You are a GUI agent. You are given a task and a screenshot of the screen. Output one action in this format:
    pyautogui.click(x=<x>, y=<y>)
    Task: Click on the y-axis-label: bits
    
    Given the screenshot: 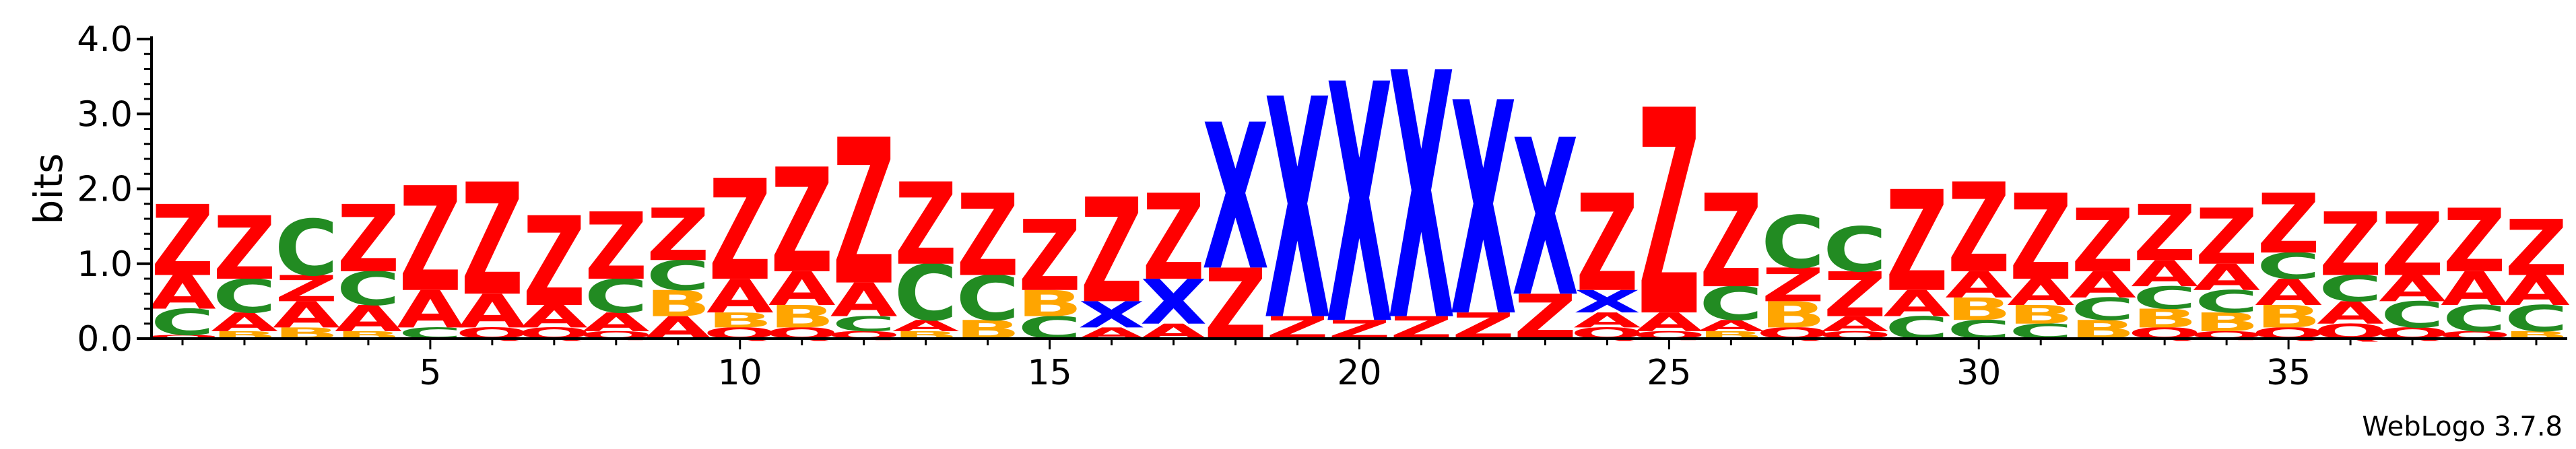 What is the action you would take?
    pyautogui.click(x=48, y=189)
    